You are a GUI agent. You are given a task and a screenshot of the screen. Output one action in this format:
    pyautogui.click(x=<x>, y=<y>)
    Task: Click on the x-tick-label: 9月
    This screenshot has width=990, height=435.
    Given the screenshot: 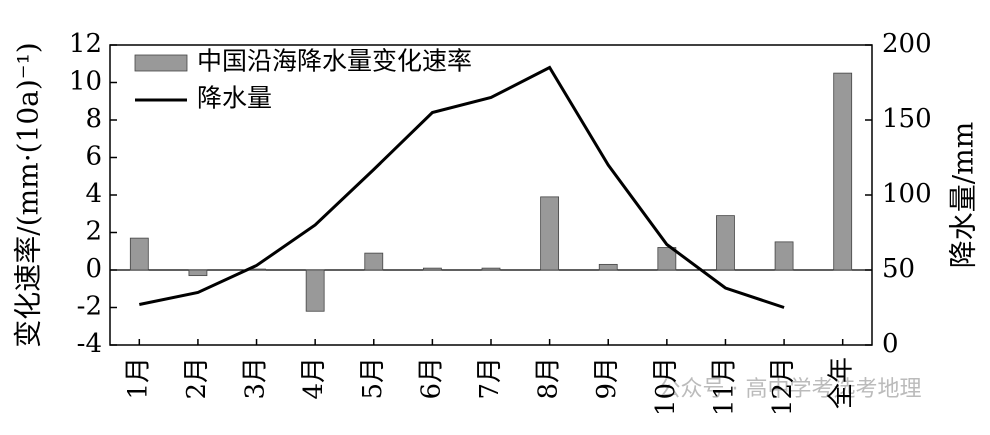 What is the action you would take?
    pyautogui.click(x=607, y=378)
    